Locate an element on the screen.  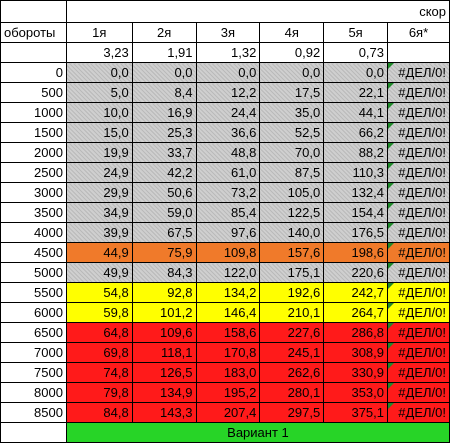
speed-cell-gear-4: 227,6 is located at coordinates (292, 332).